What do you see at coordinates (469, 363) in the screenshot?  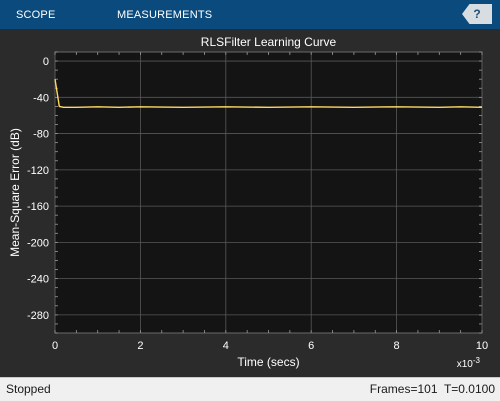 I see `x-exponent-label: x10-3` at bounding box center [469, 363].